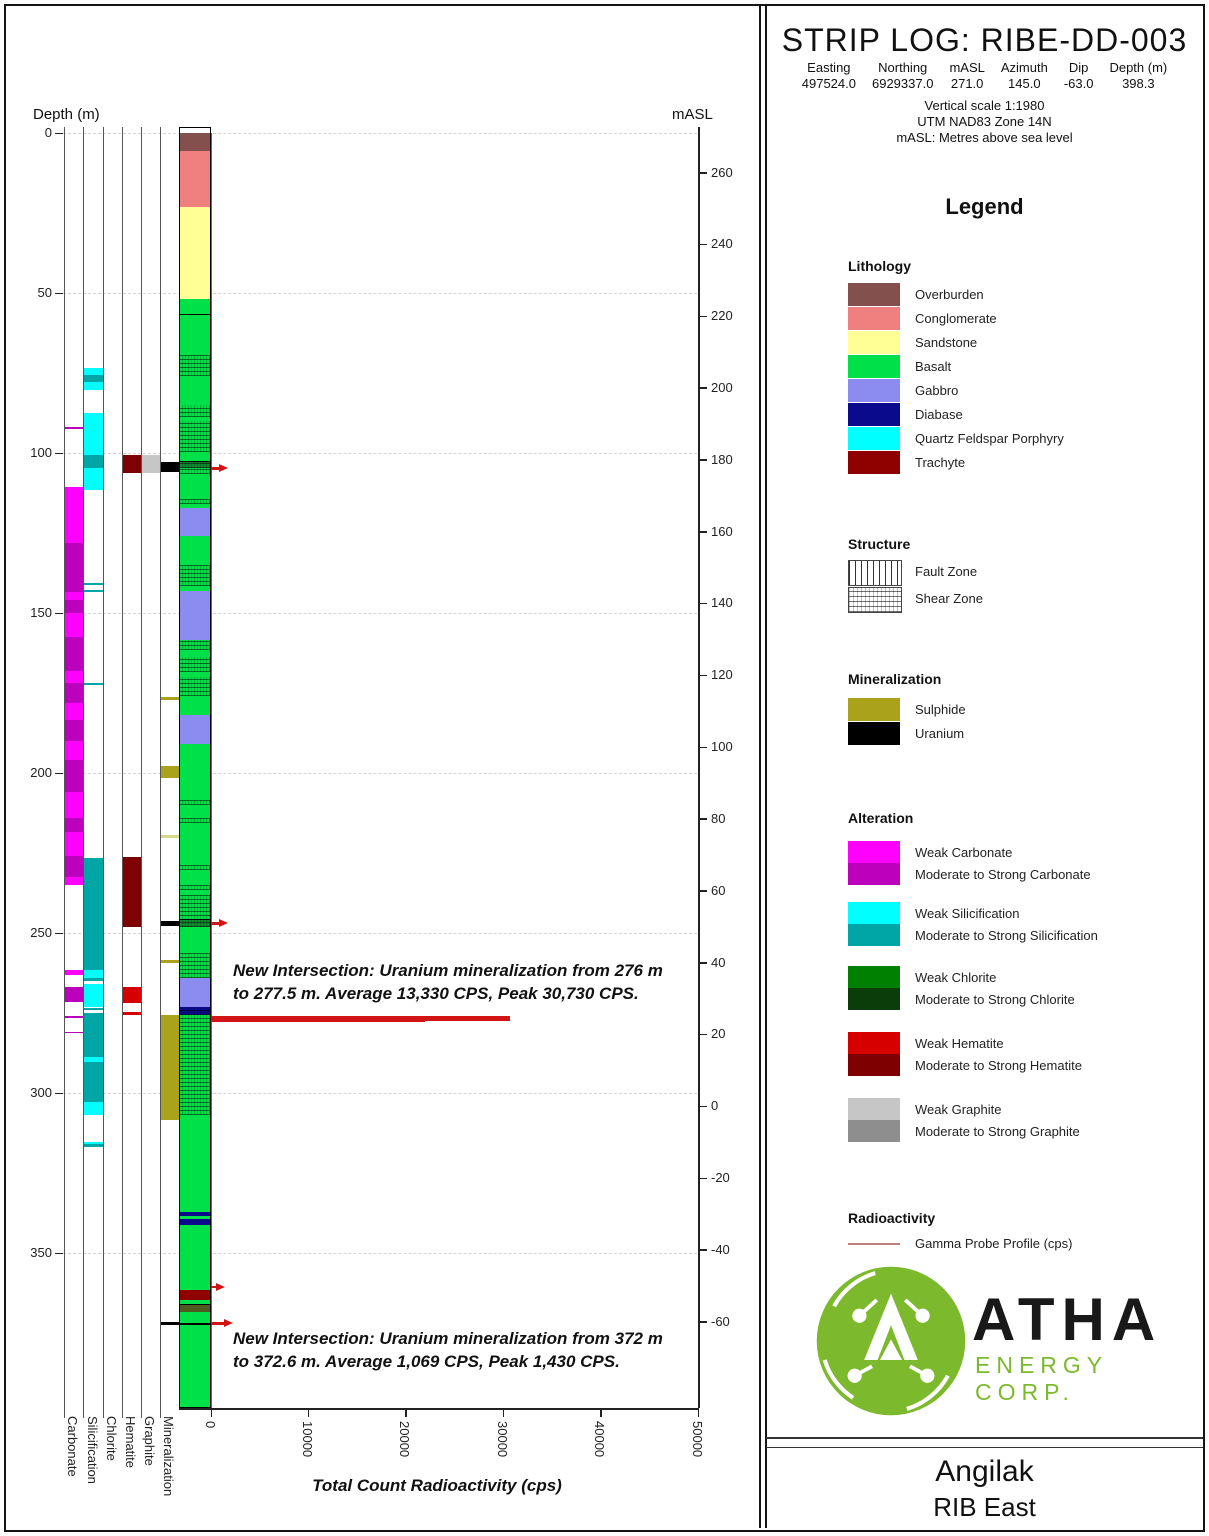  What do you see at coordinates (984, 206) in the screenshot?
I see `legend-title: Legend` at bounding box center [984, 206].